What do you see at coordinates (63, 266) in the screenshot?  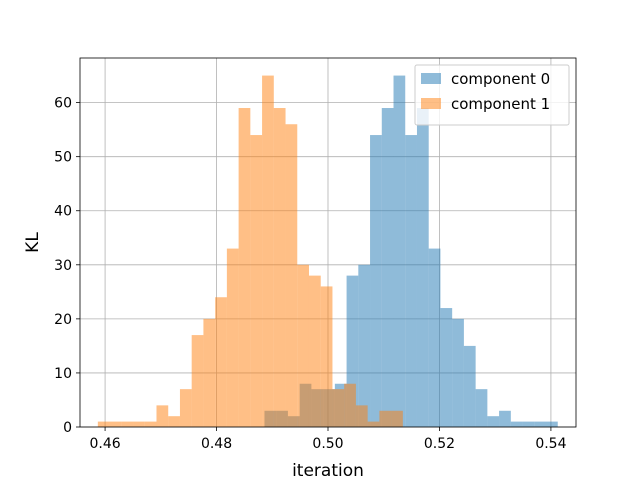 I see `y-tick-label-3: 30` at bounding box center [63, 266].